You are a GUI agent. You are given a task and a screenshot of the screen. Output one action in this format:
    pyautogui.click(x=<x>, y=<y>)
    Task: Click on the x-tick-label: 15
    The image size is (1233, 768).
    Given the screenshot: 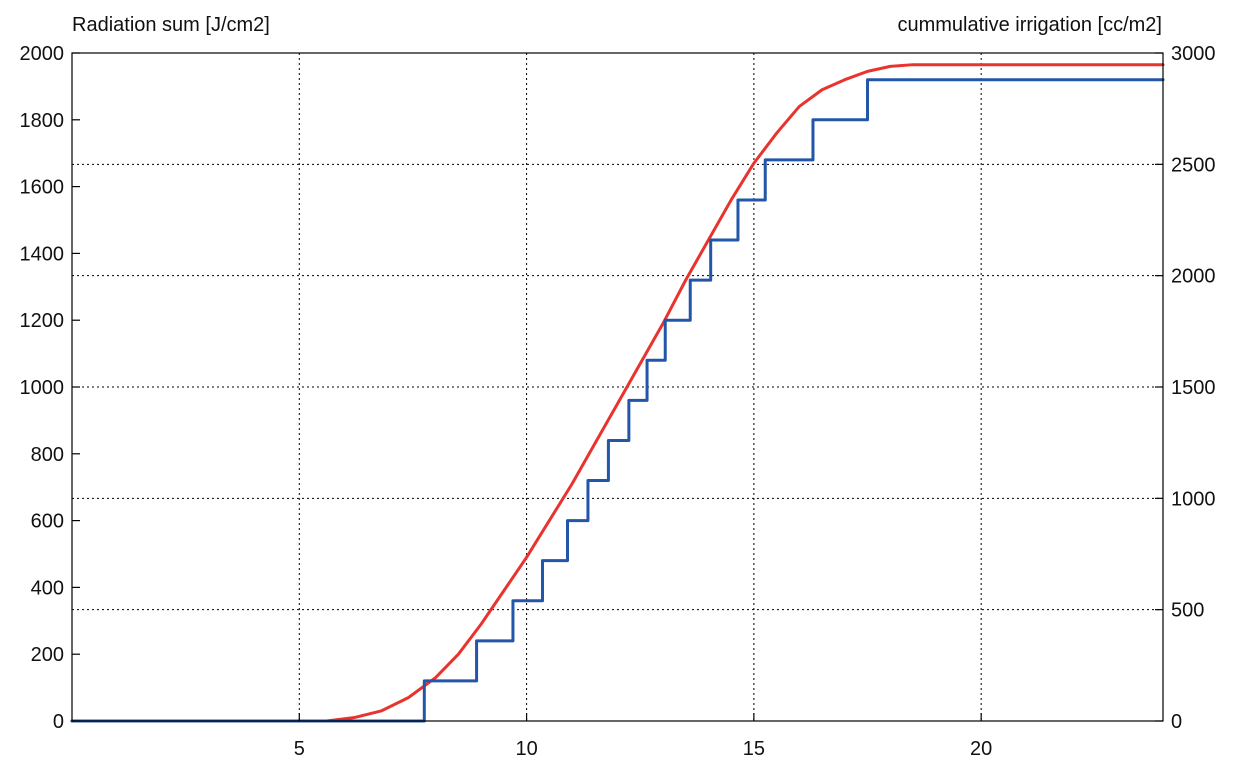 What is the action you would take?
    pyautogui.click(x=754, y=749)
    